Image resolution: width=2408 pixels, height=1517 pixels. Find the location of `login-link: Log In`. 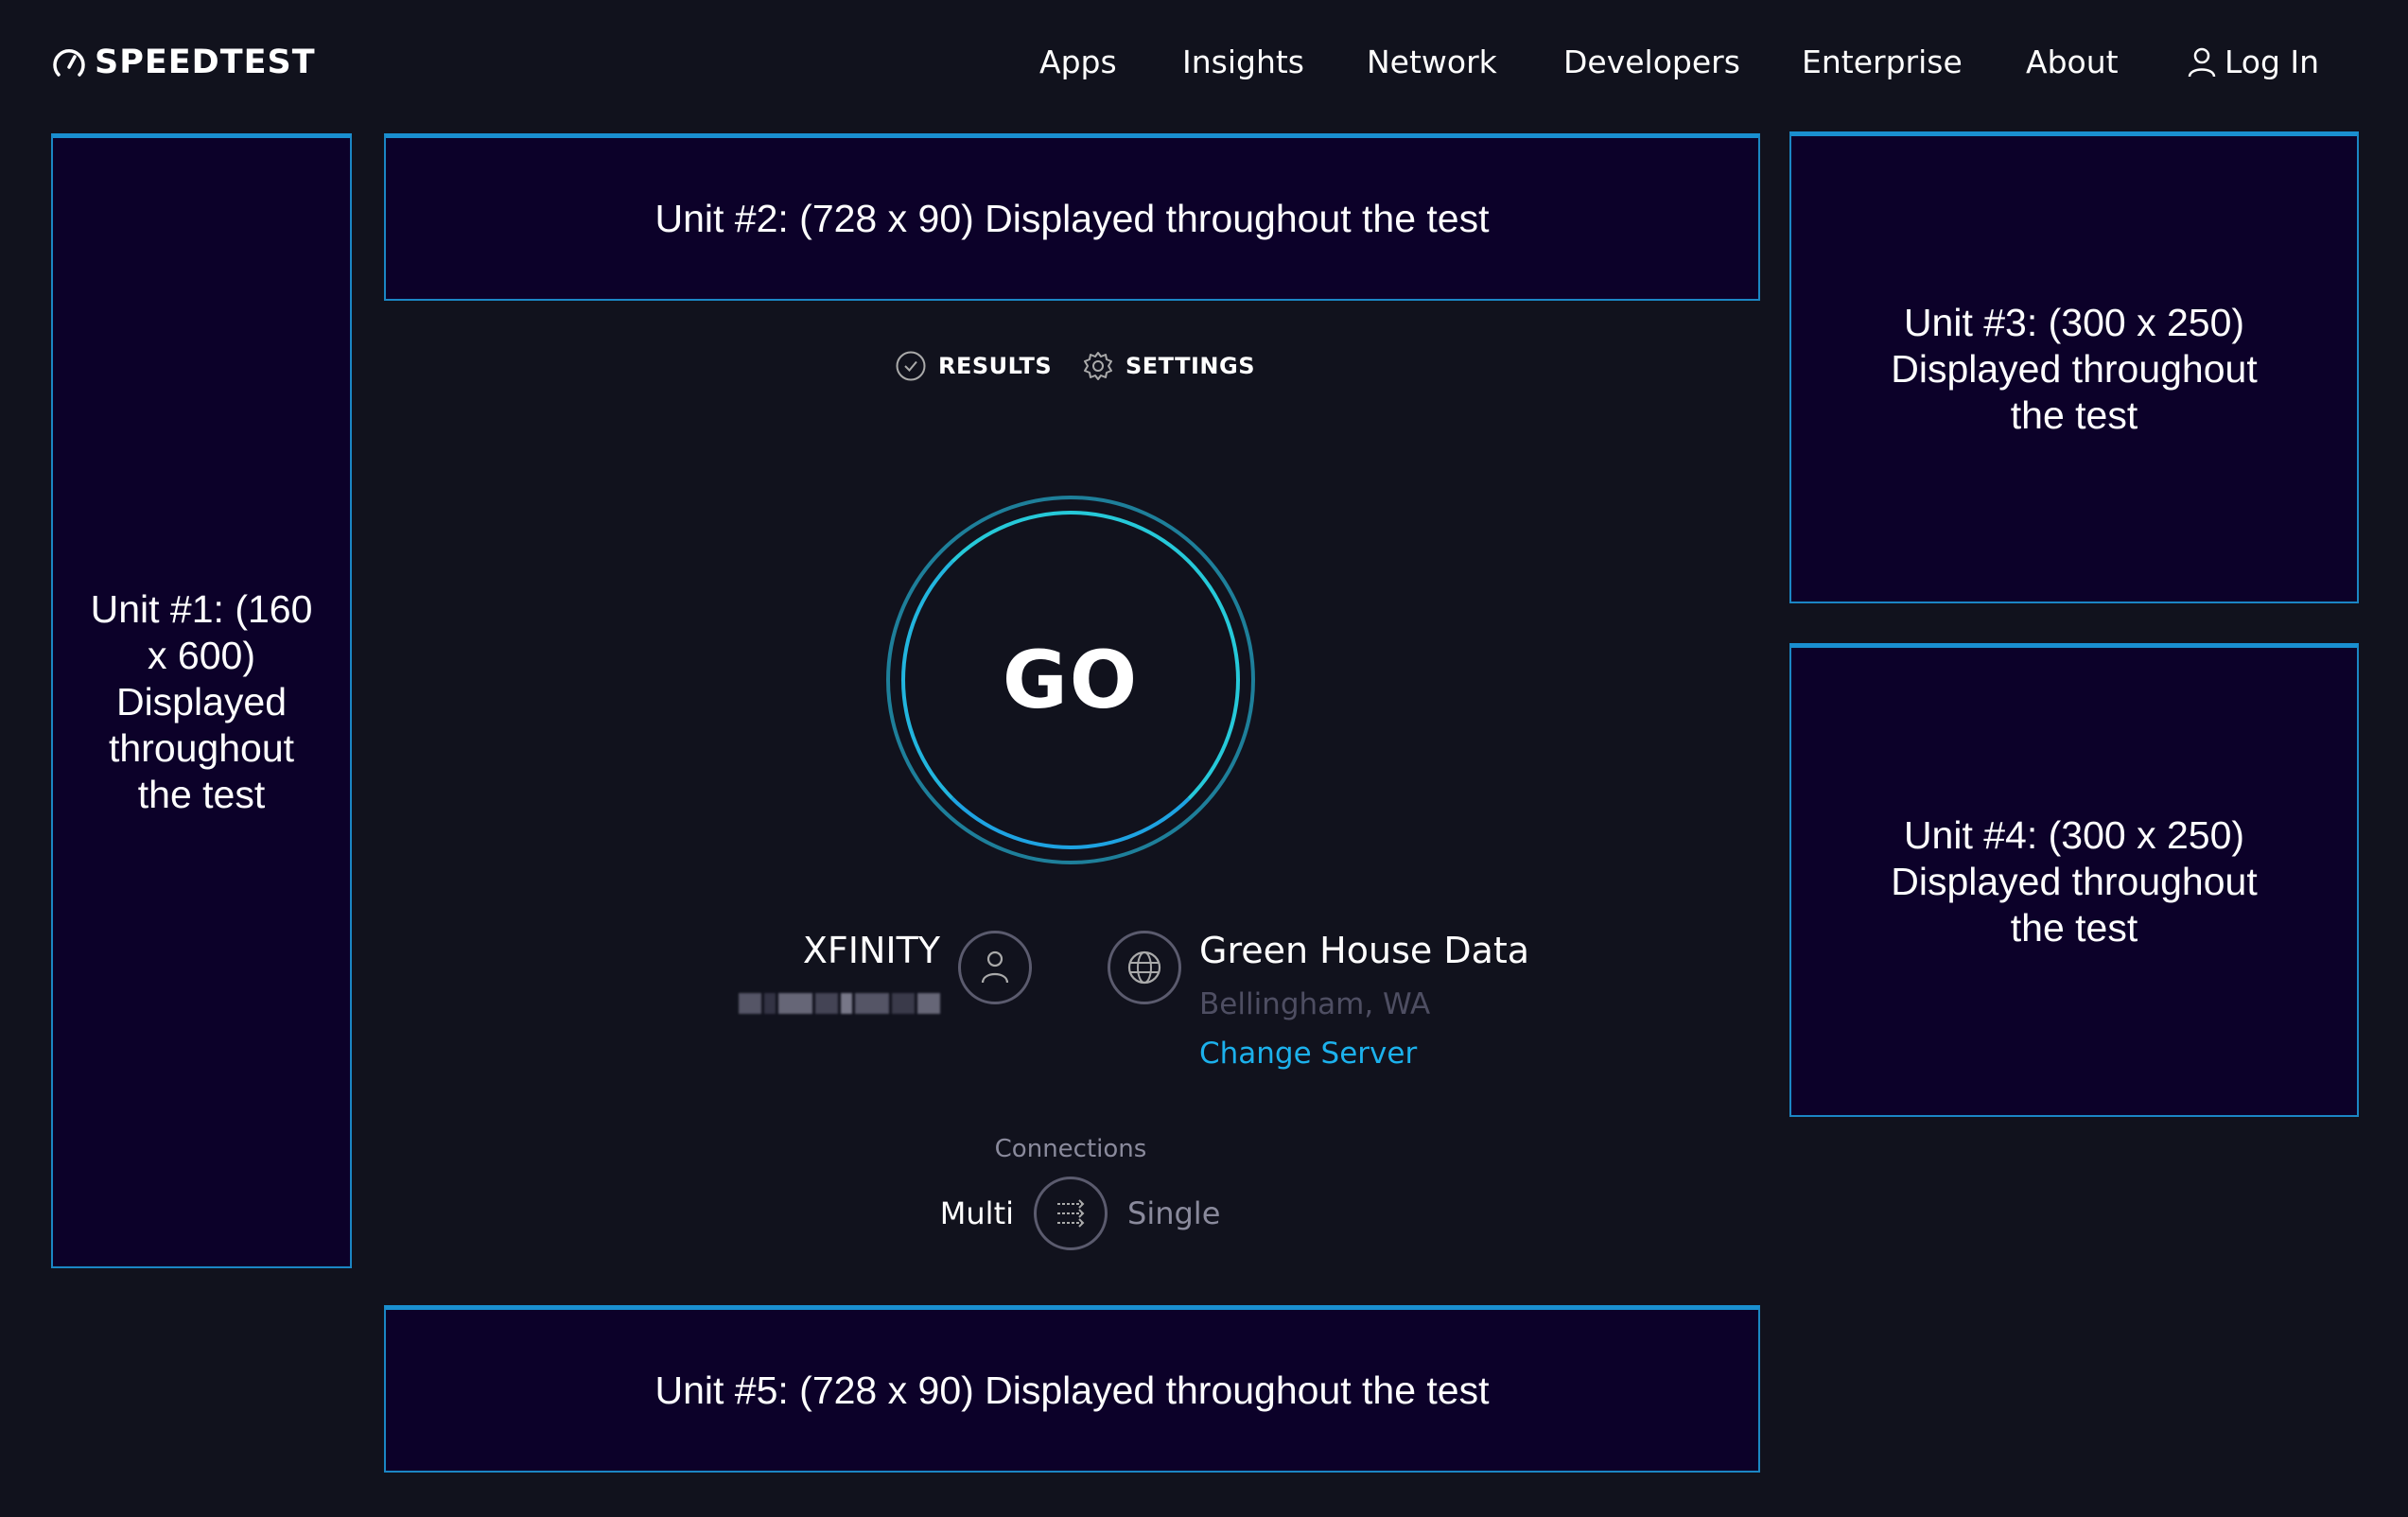

login-link: Log In is located at coordinates (2253, 62).